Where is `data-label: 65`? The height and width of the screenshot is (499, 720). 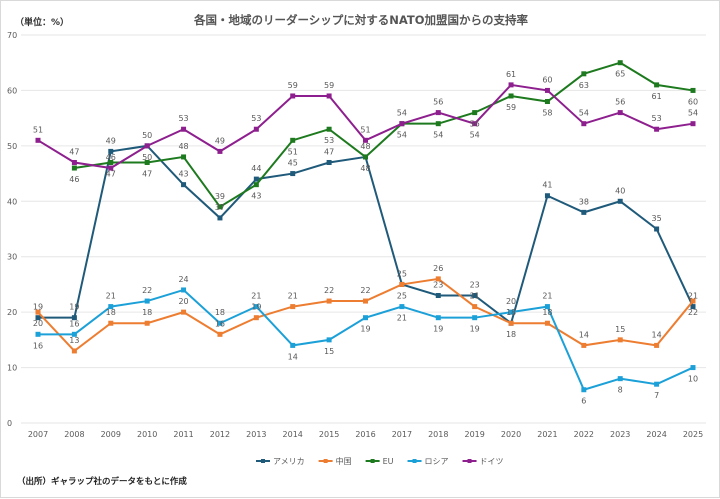
data-label: 65 is located at coordinates (620, 74).